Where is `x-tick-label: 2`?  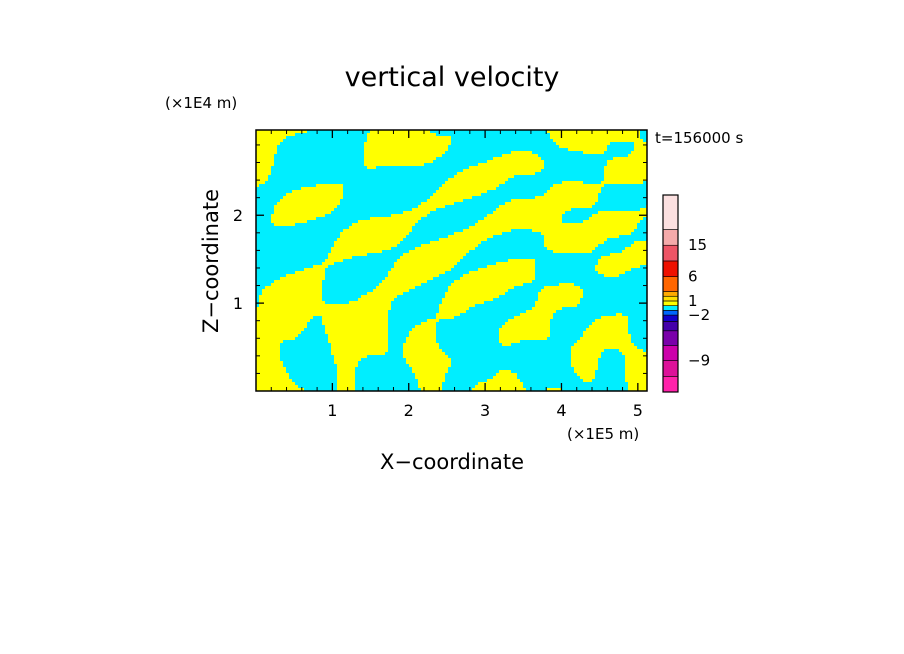 x-tick-label: 2 is located at coordinates (409, 410).